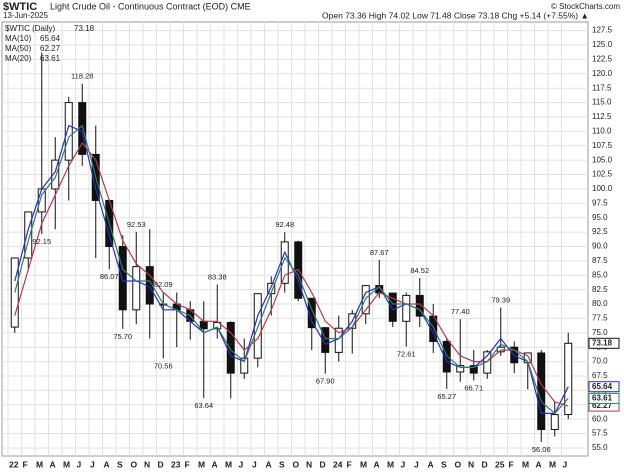 This screenshot has height=475, width=624. I want to click on legend-value: 65.64, so click(50, 38).